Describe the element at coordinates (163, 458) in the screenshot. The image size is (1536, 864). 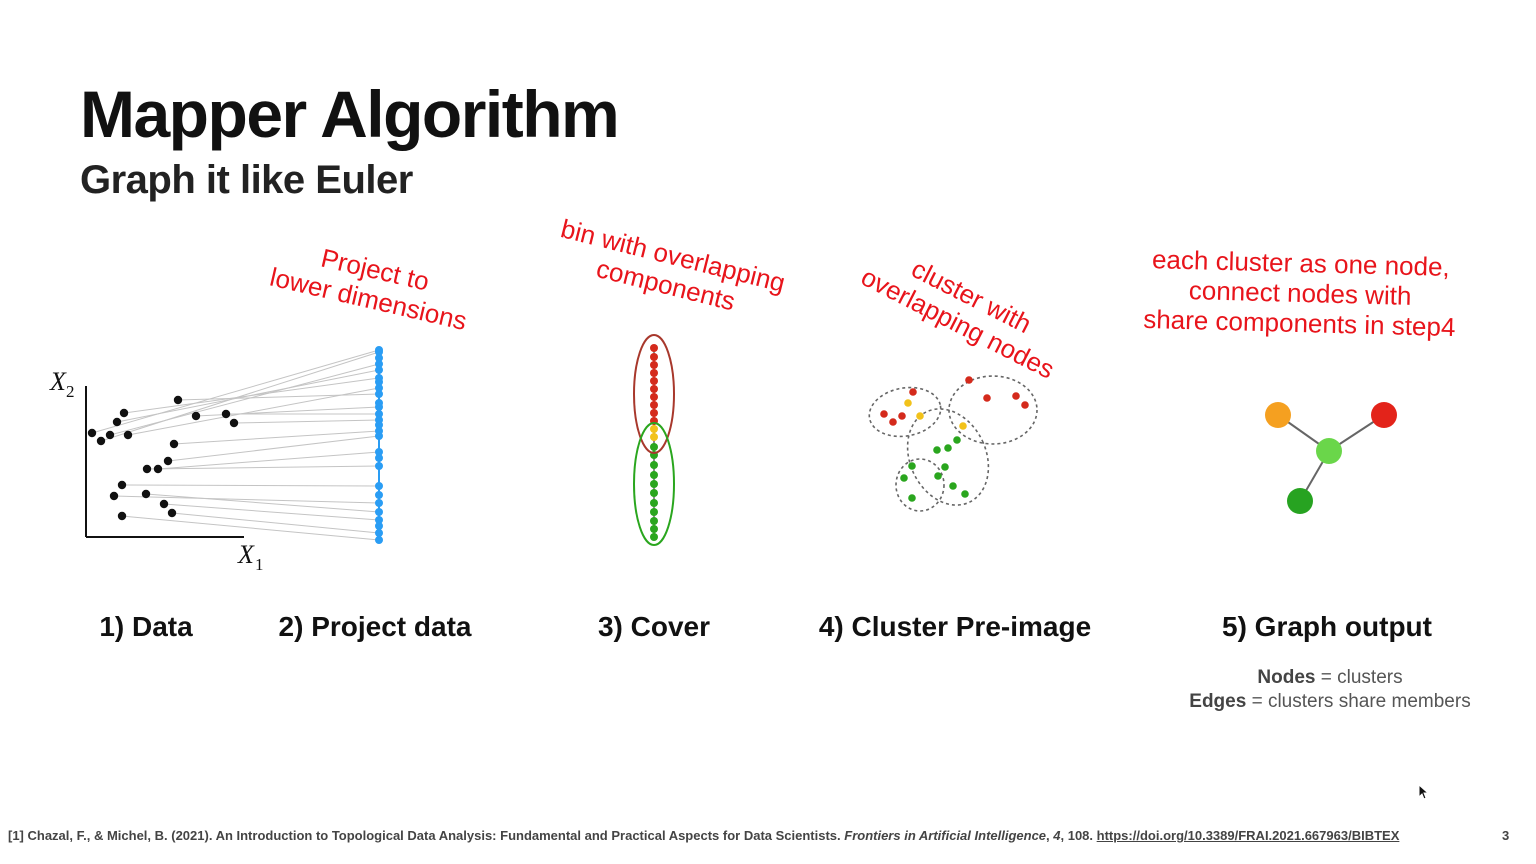
I see `data-points` at that location.